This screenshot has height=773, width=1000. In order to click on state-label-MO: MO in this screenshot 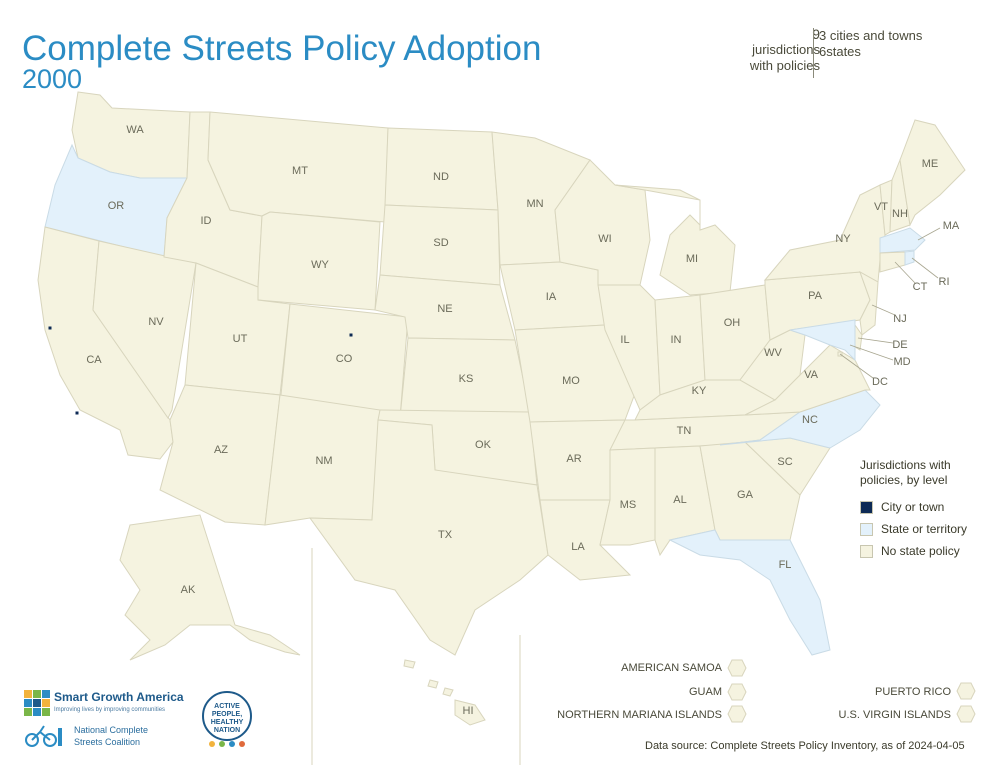, I will do `click(571, 381)`.